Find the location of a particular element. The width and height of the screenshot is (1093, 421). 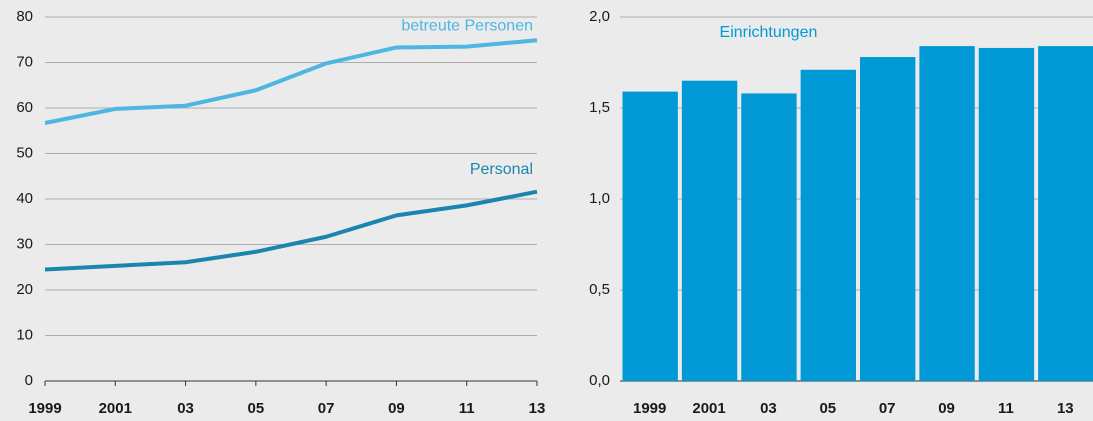

y-tick-label: 0 is located at coordinates (29, 380).